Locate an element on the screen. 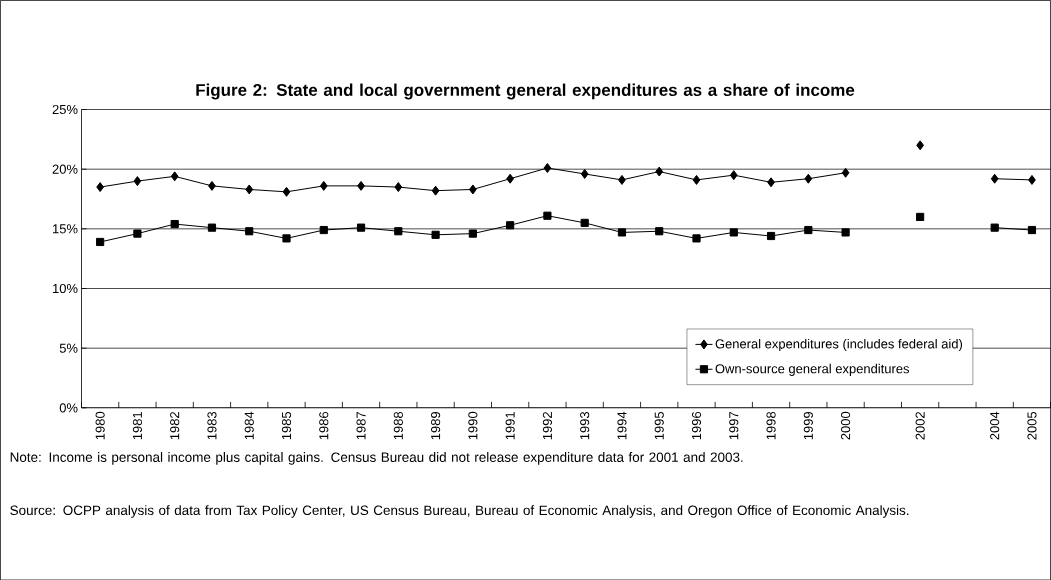 This screenshot has width=1051, height=580. chart-title: Figure 2: State and local government general expenditures as a share of income is located at coordinates (525, 91).